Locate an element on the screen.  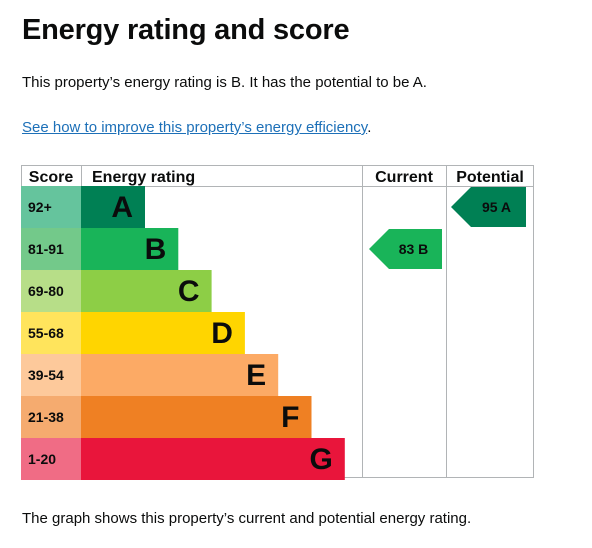
band-letter: D is located at coordinates (222, 333).